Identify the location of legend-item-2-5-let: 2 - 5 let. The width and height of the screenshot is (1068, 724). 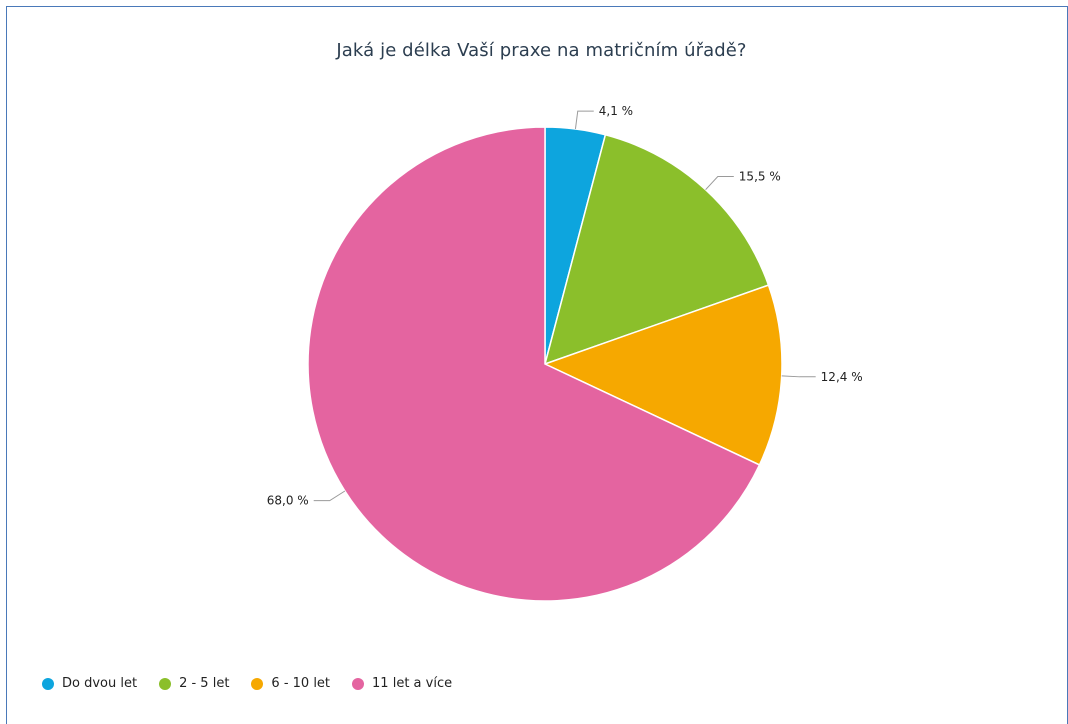
(194, 683).